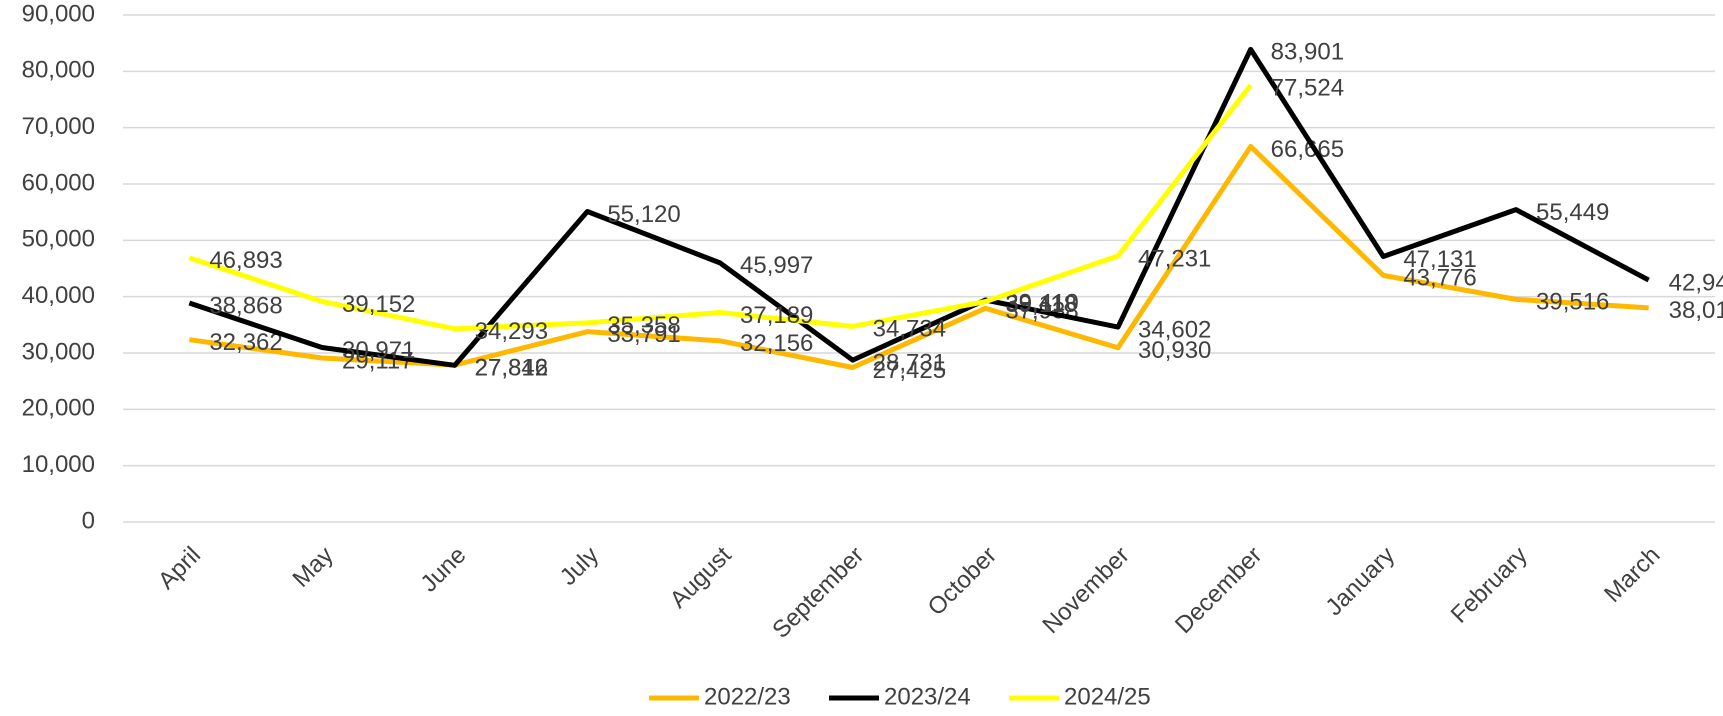 Image resolution: width=1723 pixels, height=716 pixels. Describe the element at coordinates (1307, 52) in the screenshot. I see `data-label: 83,901` at that location.